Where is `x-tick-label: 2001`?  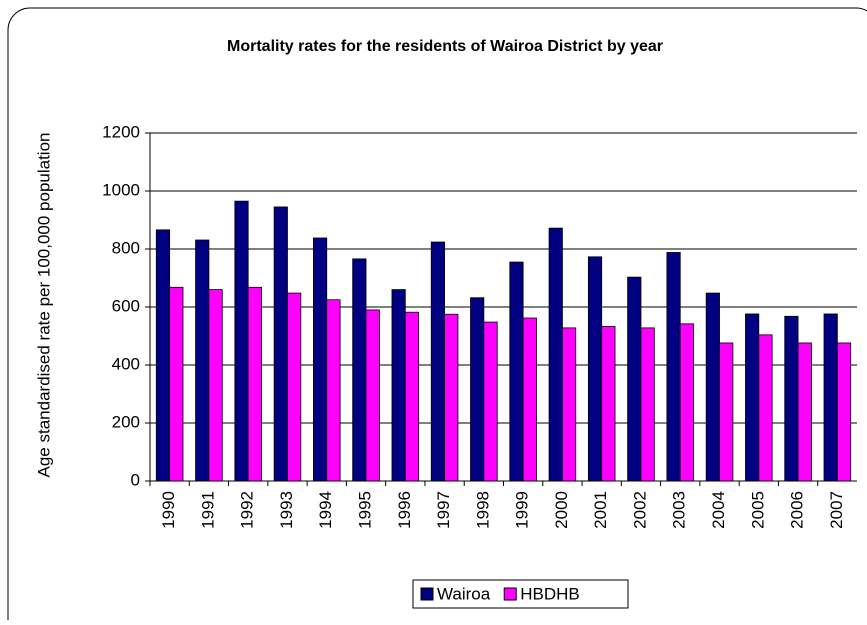 x-tick-label: 2001 is located at coordinates (600, 510).